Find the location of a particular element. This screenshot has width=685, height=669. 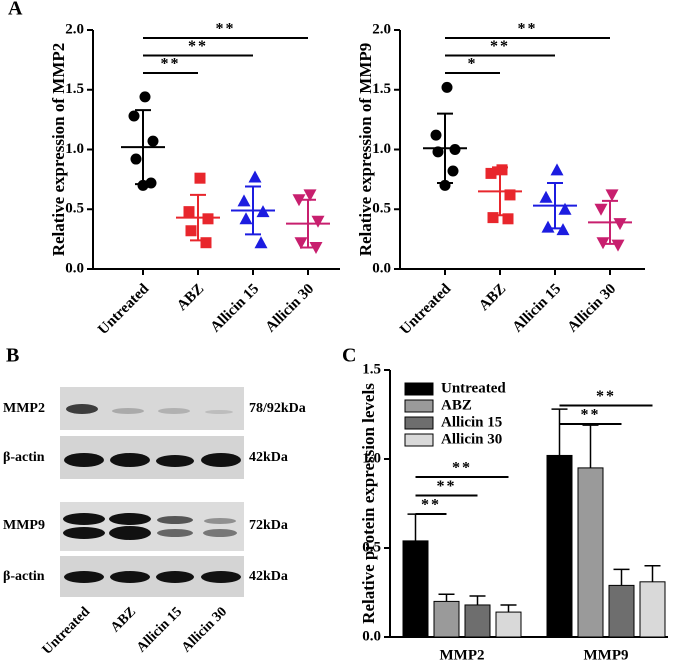

legend-label: ABZ is located at coordinates (456, 405).